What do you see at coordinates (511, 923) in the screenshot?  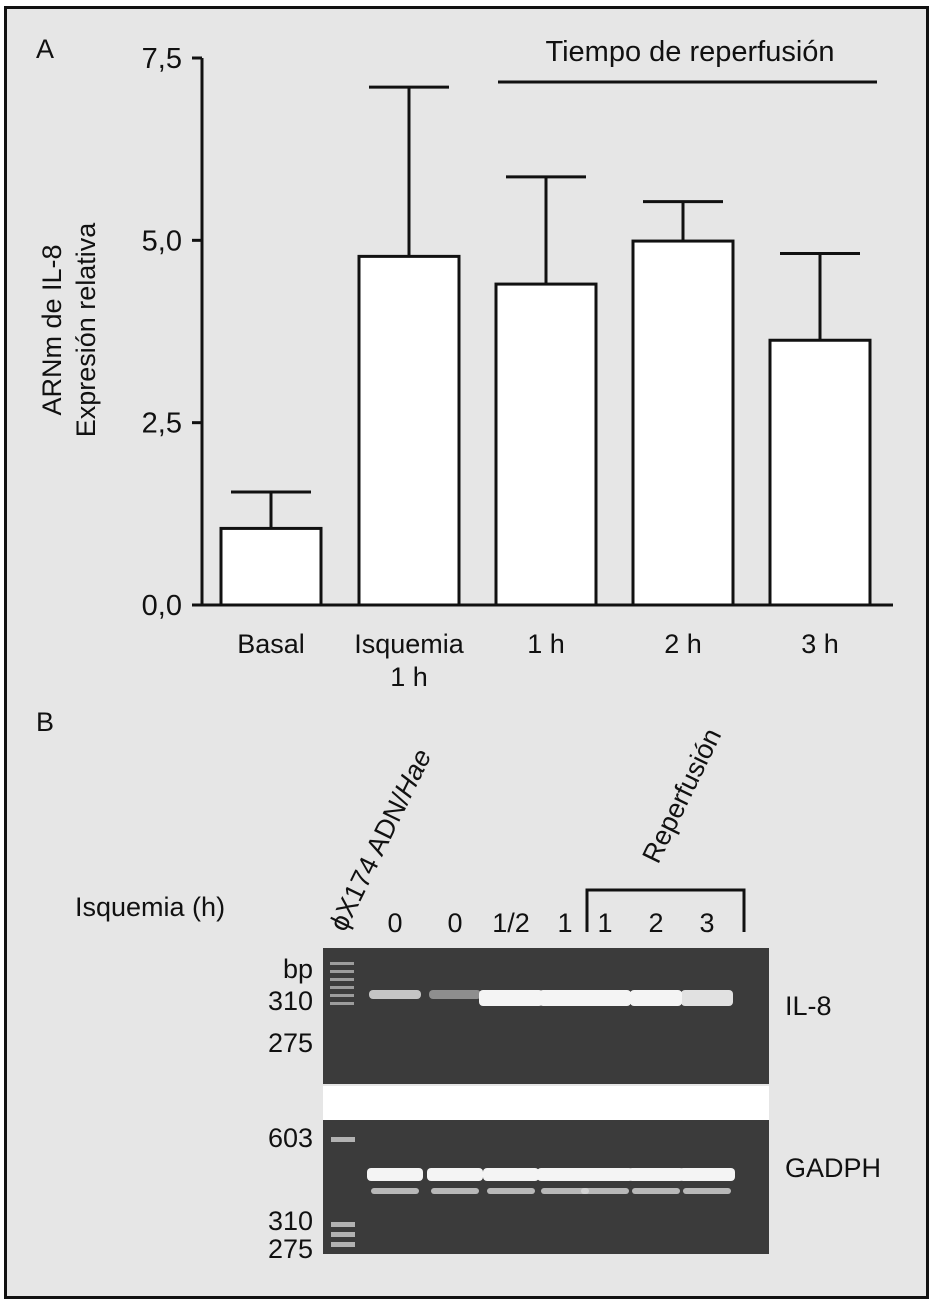 I see `lane-label: 1/2` at bounding box center [511, 923].